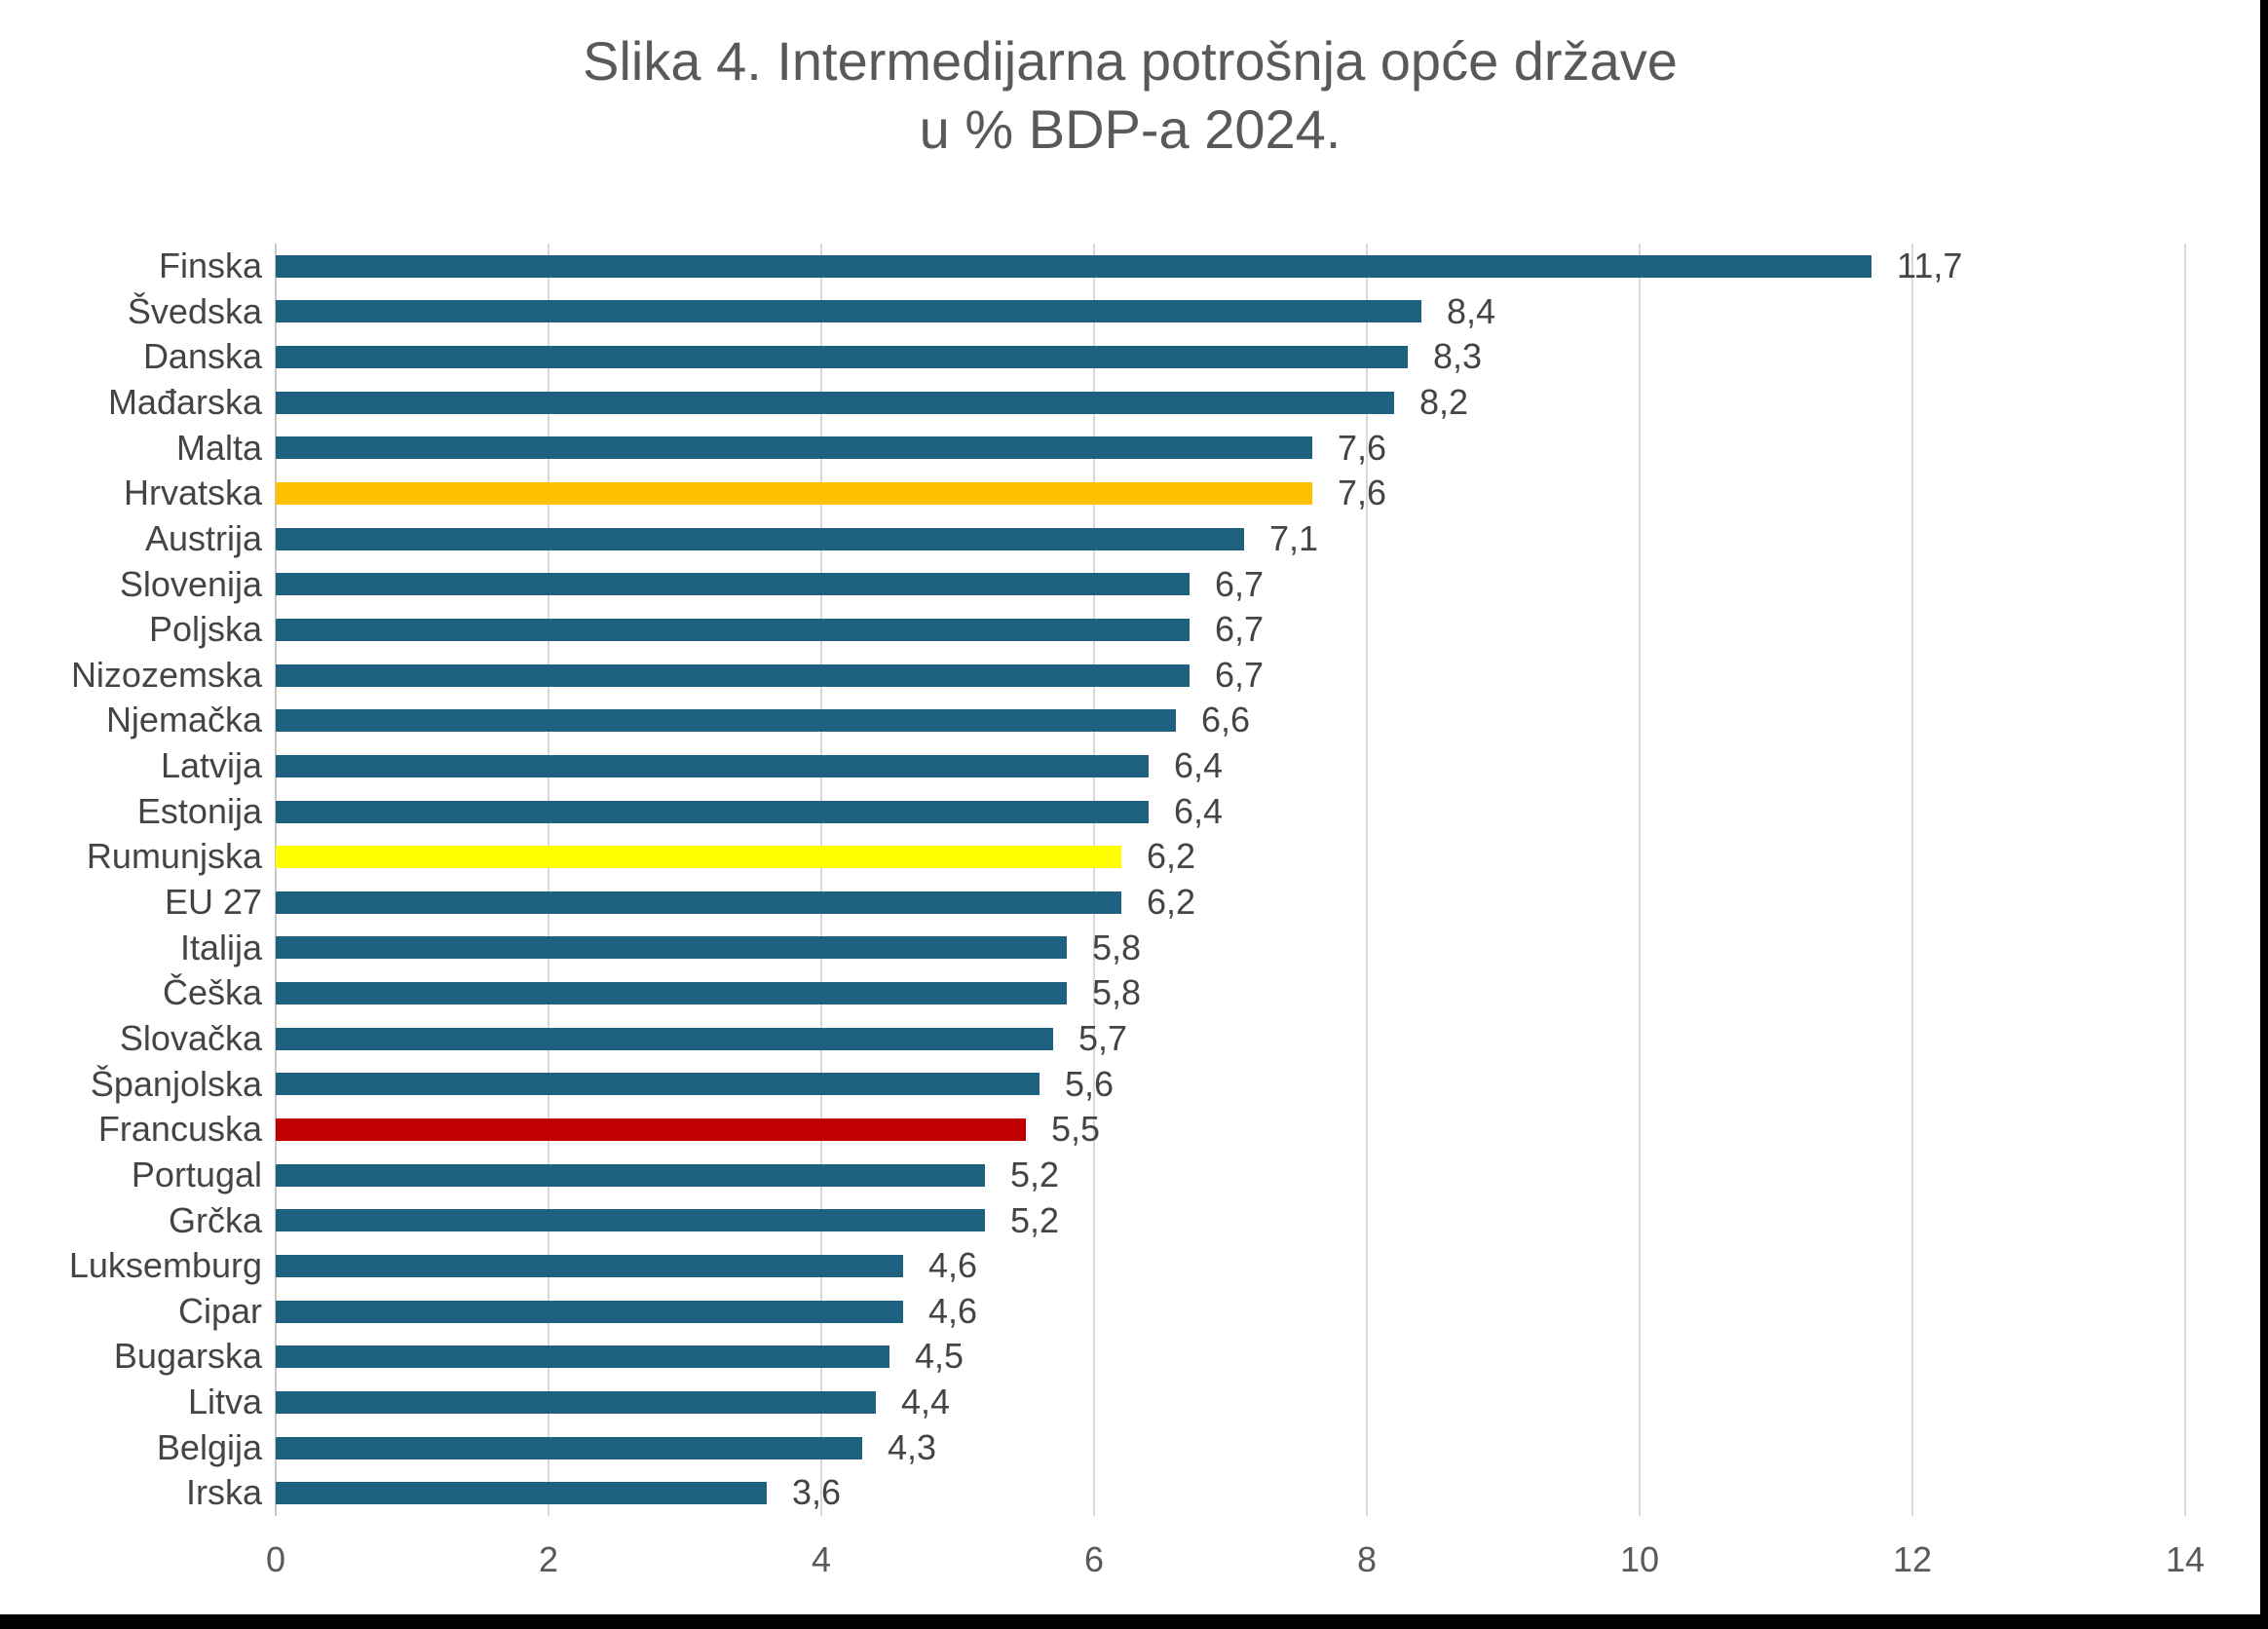 The width and height of the screenshot is (2268, 1629). Describe the element at coordinates (953, 1266) in the screenshot. I see `value-label-luksemburg: 4,6` at that location.